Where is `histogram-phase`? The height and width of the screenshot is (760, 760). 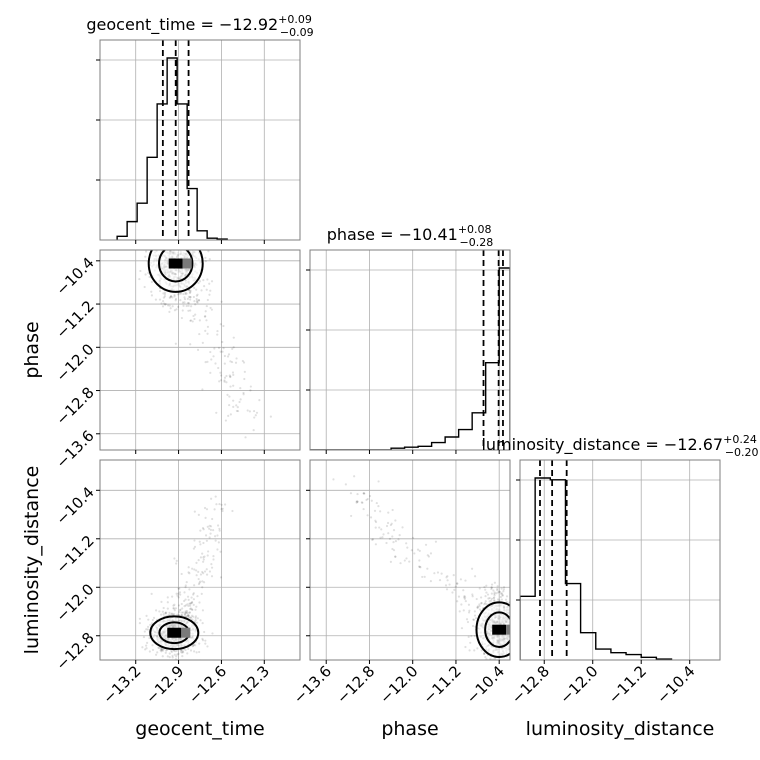
histogram-phase is located at coordinates (410, 358).